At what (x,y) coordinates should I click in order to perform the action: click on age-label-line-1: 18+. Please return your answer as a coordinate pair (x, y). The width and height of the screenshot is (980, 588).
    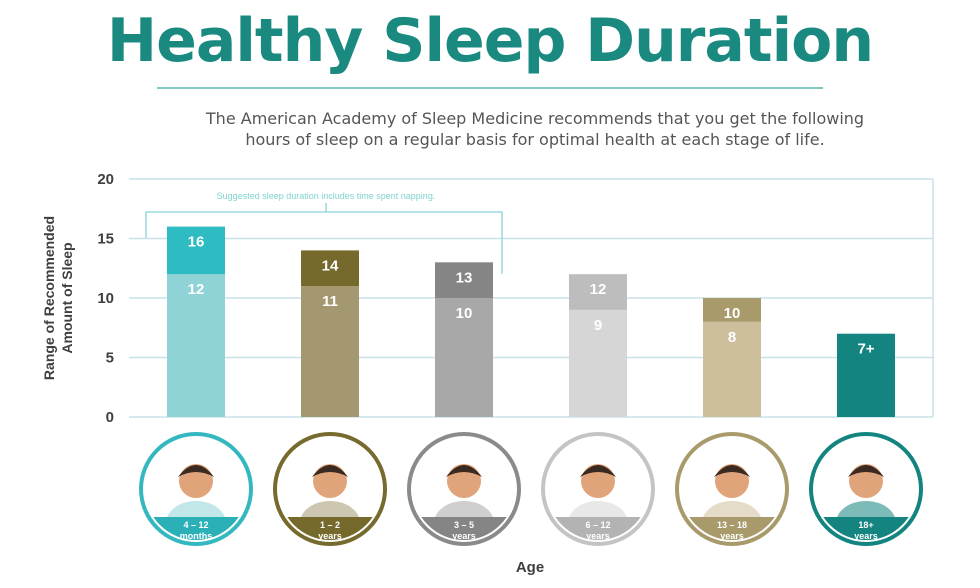
    Looking at the image, I should click on (865, 525).